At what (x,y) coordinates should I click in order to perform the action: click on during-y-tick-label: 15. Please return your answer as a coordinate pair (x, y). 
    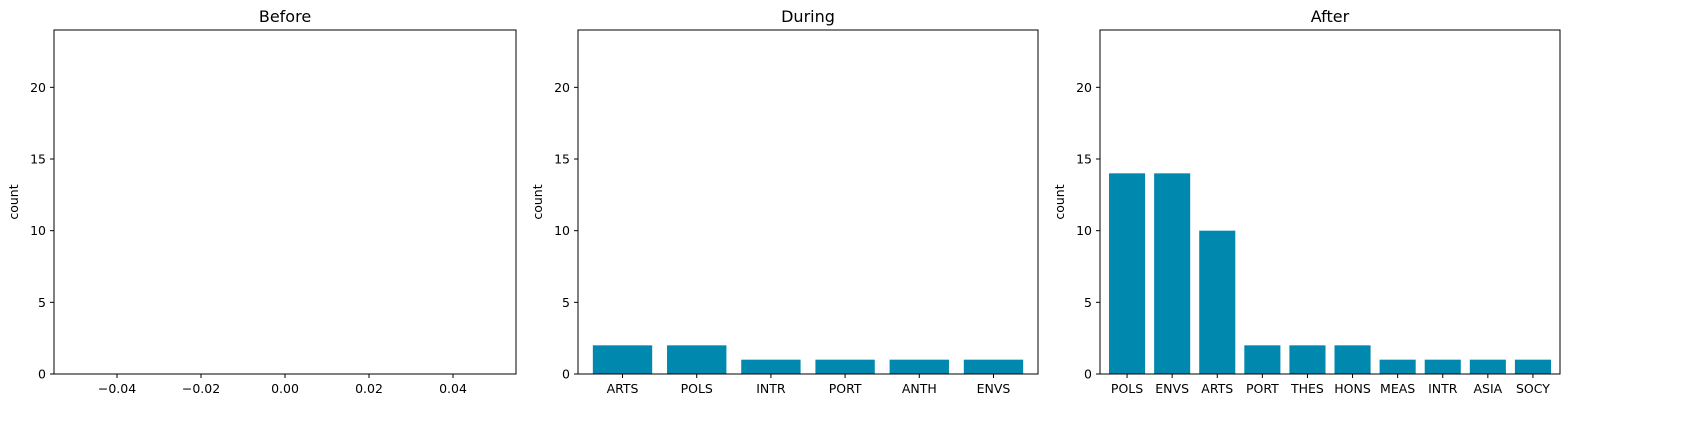
    Looking at the image, I should click on (562, 159).